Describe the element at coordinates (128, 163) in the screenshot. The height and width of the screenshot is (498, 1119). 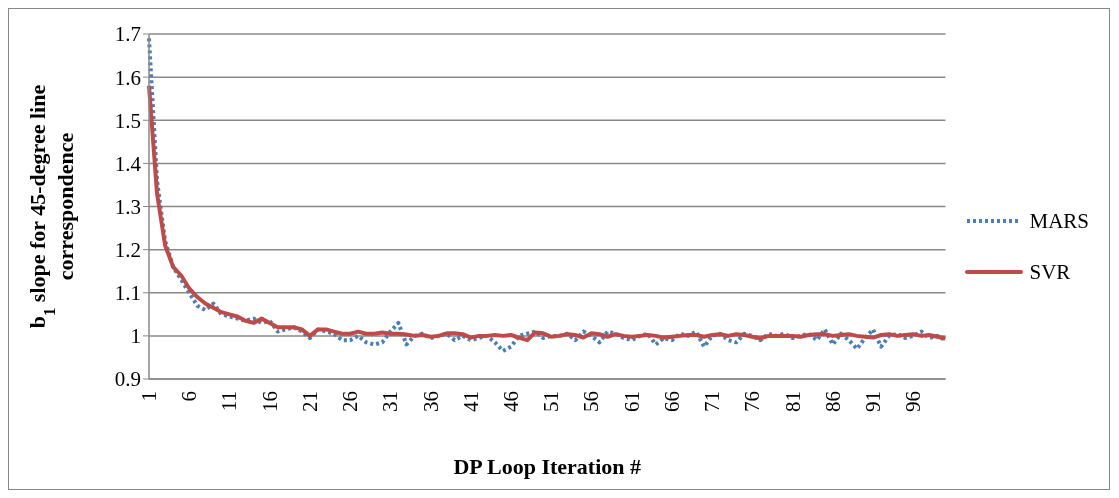
I see `y-tick-label: 1.4` at that location.